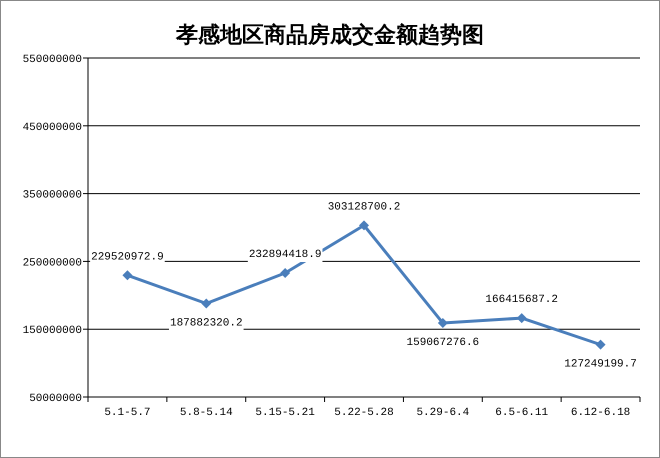  I want to click on y-tick-label: 250000000, so click(52, 263).